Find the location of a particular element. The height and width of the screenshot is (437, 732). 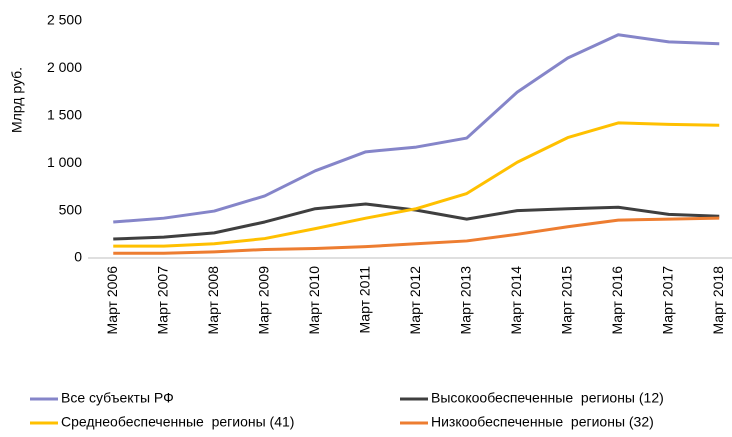

legend-label: Все субъекты РФ is located at coordinates (117, 398).